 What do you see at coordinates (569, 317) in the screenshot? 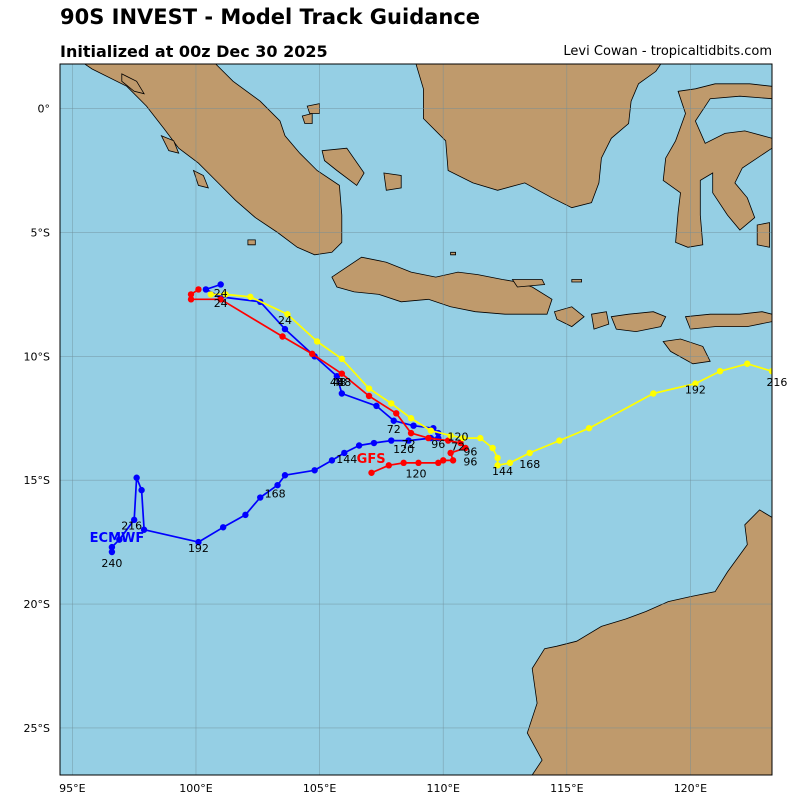
I see `land-bali` at bounding box center [569, 317].